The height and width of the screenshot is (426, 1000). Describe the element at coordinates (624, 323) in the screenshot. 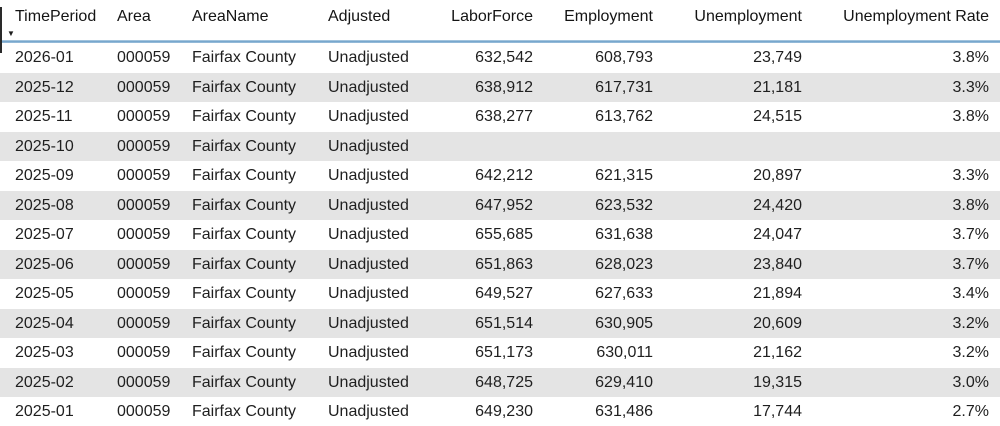

I see `cell-employment: 630,905` at that location.